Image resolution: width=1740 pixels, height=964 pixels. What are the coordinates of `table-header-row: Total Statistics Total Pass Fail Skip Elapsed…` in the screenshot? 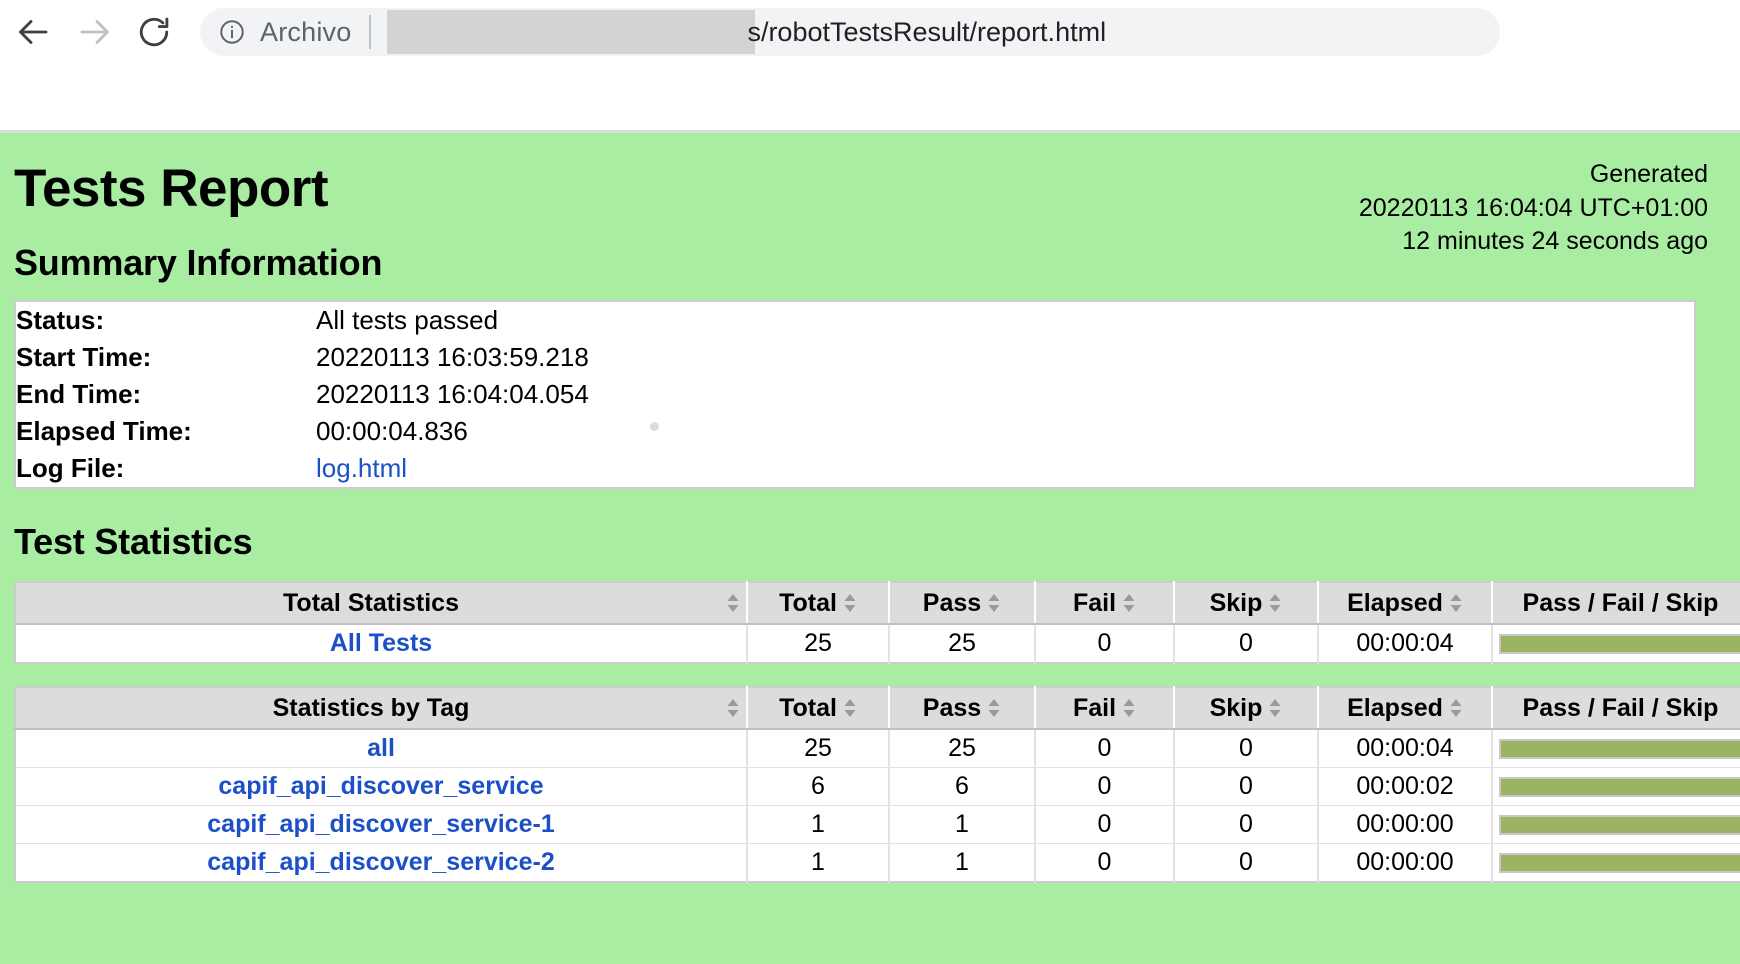 It's located at (877, 604).